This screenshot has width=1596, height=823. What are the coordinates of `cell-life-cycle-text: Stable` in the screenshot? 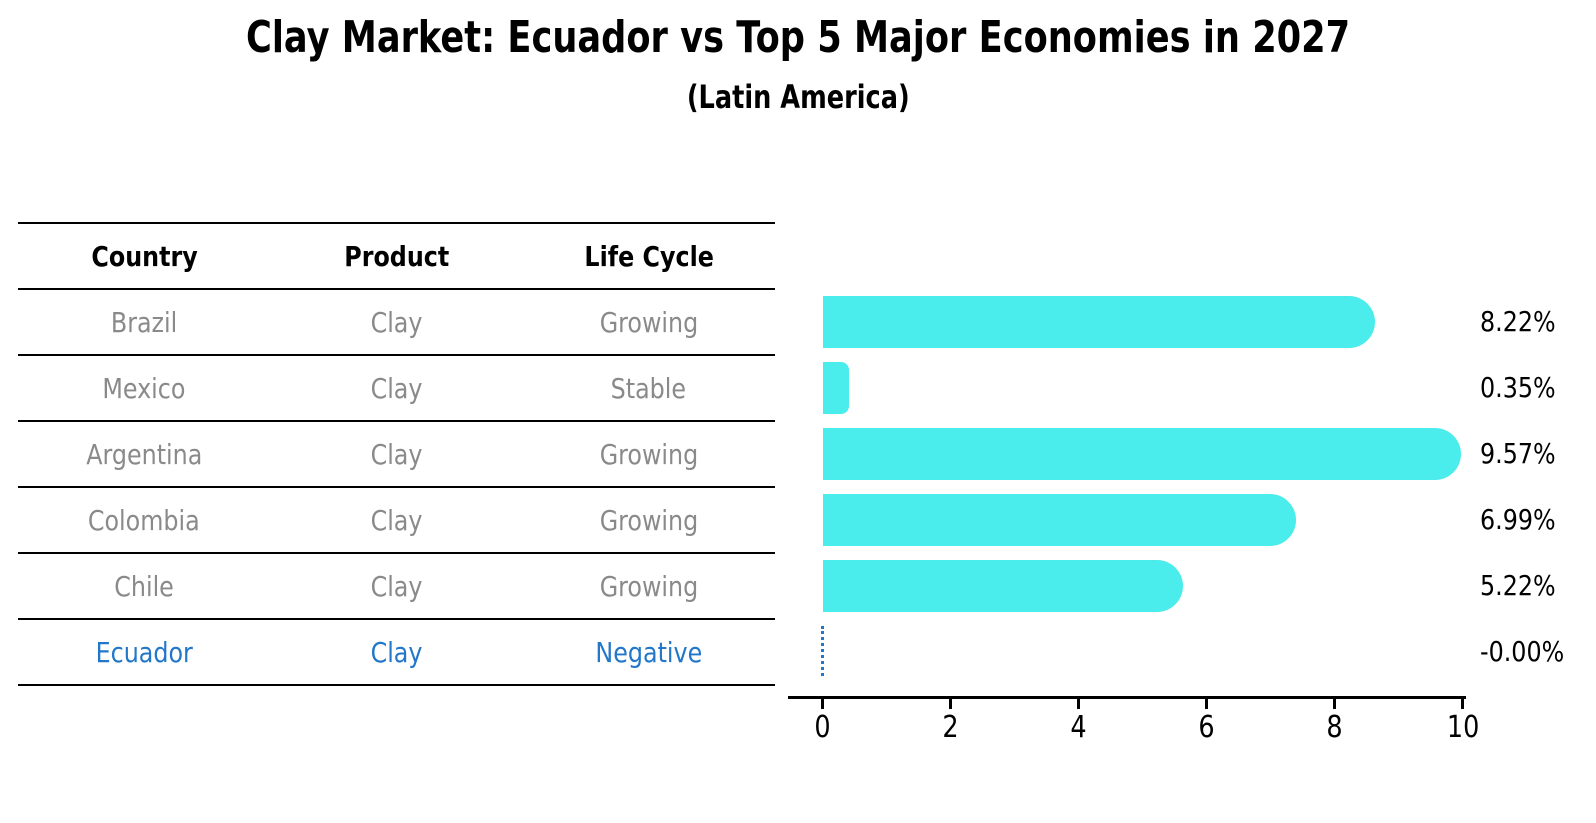 It's located at (649, 388).